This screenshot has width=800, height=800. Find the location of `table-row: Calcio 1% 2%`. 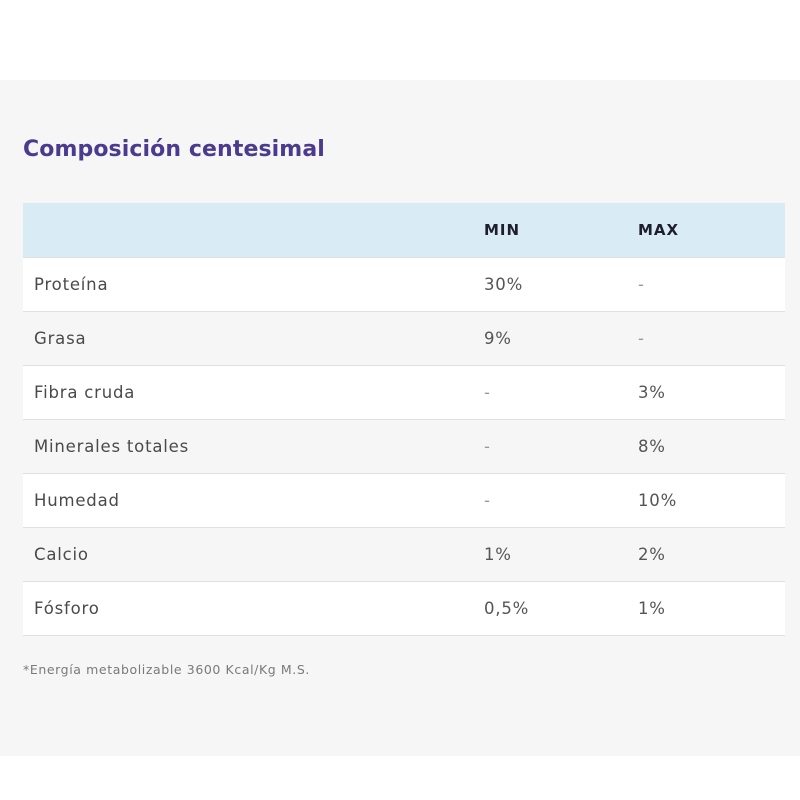

table-row: Calcio 1% 2% is located at coordinates (404, 554).